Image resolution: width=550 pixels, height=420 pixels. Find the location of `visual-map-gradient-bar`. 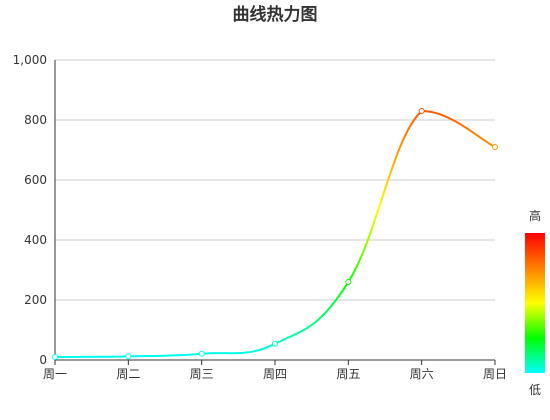

visual-map-gradient-bar is located at coordinates (535, 303).